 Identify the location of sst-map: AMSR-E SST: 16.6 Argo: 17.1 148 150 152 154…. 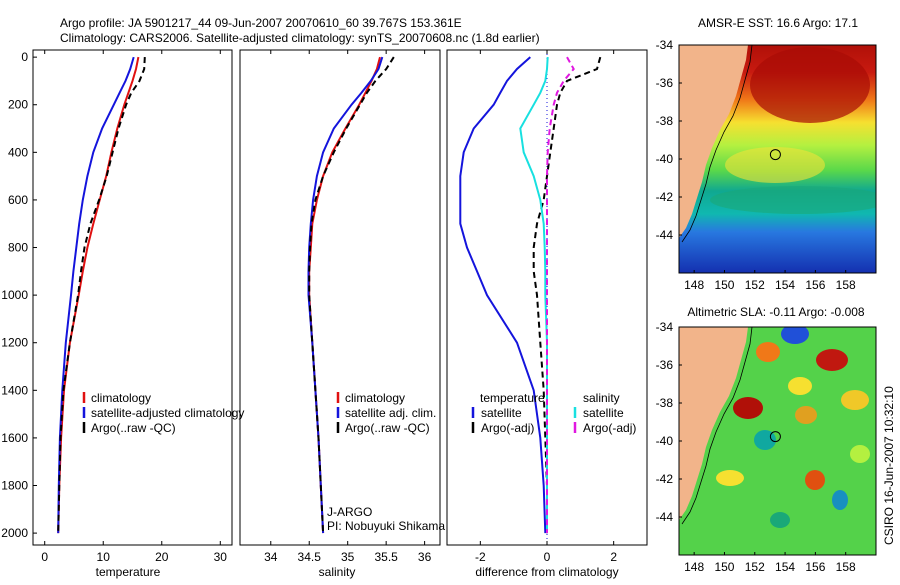
(766, 154).